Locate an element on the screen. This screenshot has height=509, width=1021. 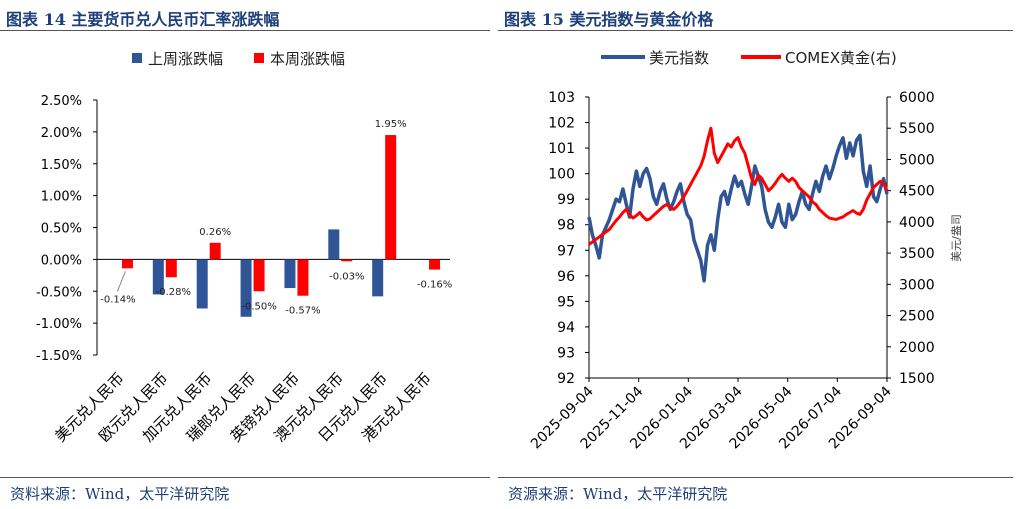
legend-label: COMEX黄金(右) is located at coordinates (841, 58).